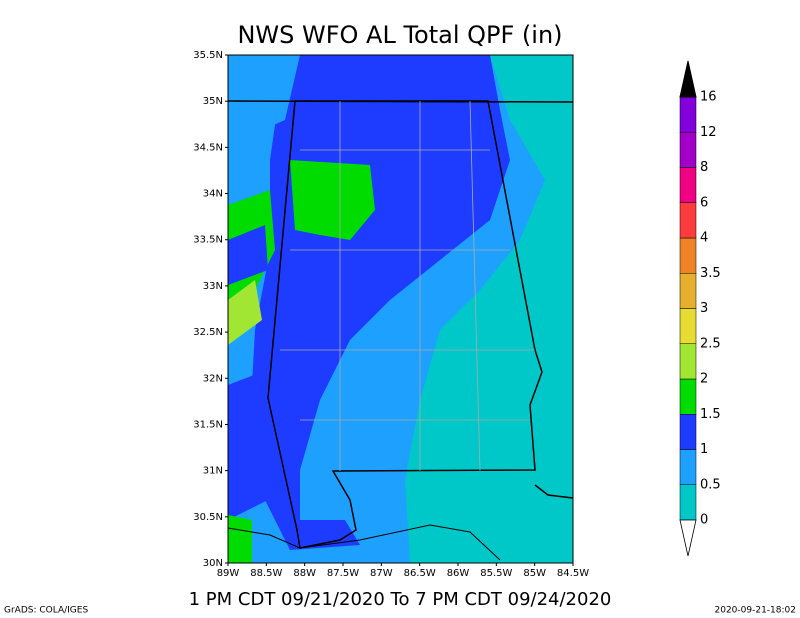 Image resolution: width=800 pixels, height=618 pixels. I want to click on lon-label: 86W, so click(458, 573).